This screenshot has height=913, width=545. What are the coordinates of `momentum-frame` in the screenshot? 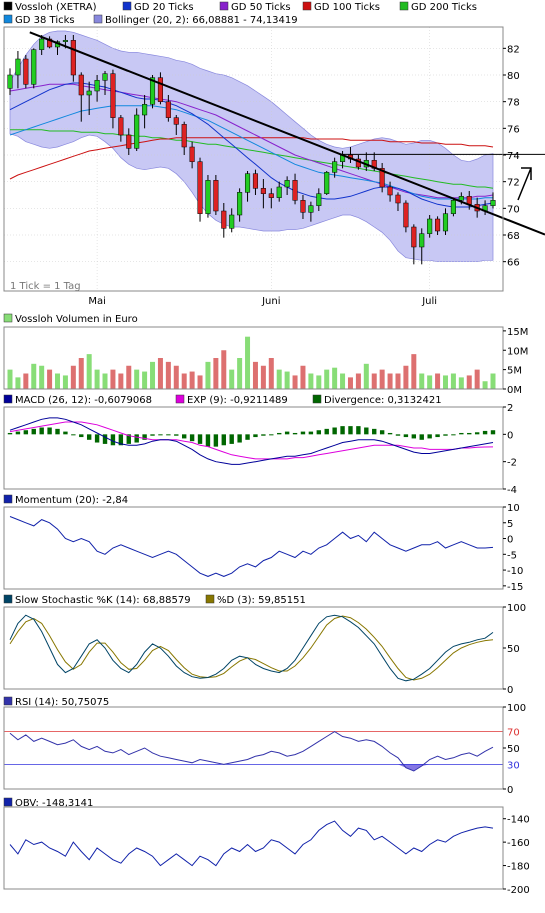 It's located at (253, 548).